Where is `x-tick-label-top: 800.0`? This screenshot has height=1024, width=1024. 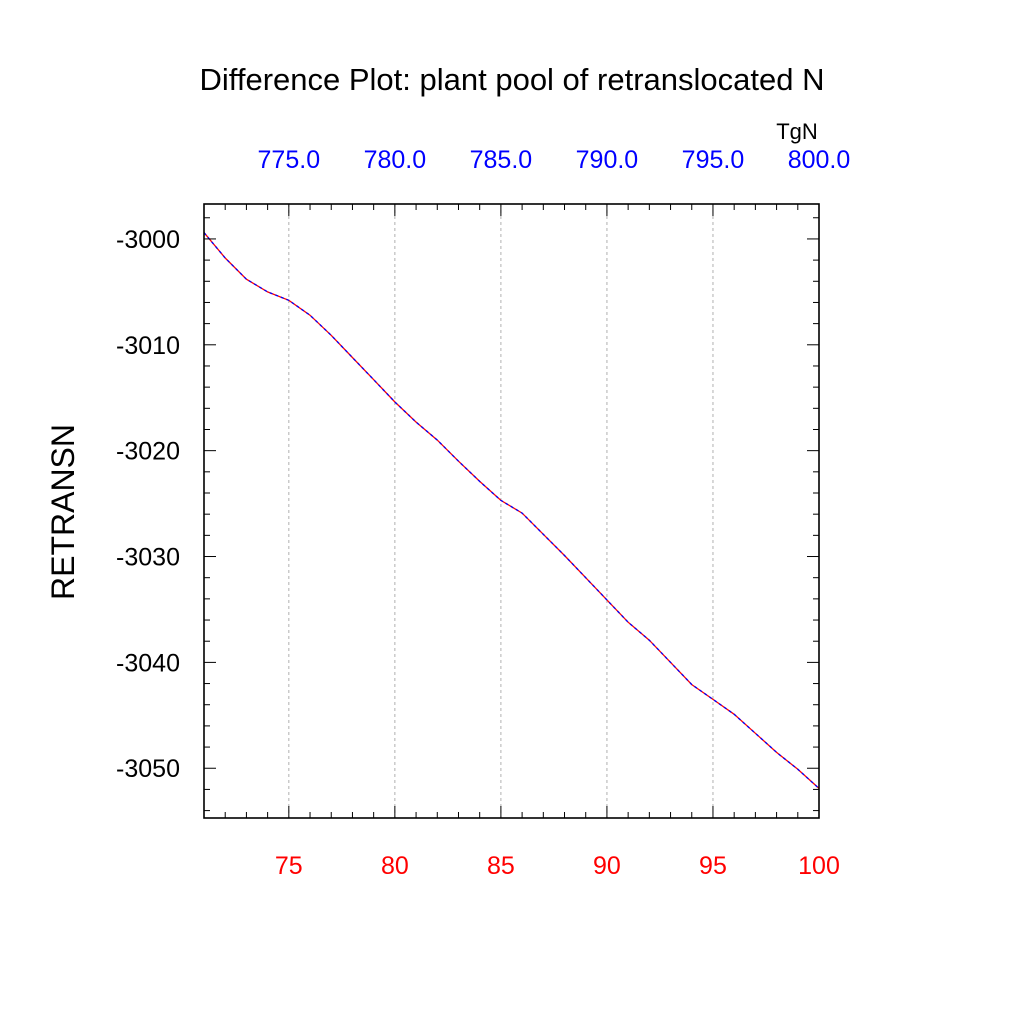
x-tick-label-top: 800.0 is located at coordinates (819, 160).